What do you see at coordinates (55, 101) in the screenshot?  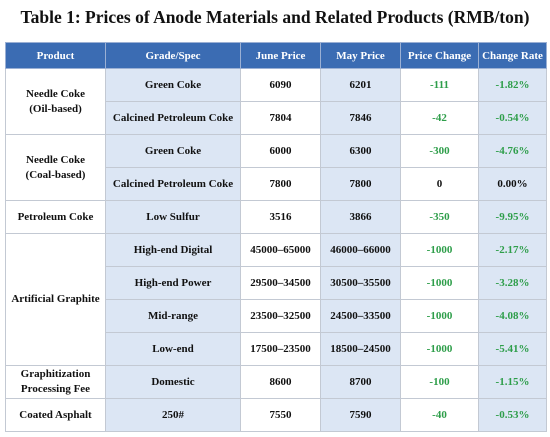 I see `product-cell: Needle Coke (Oil-based)` at bounding box center [55, 101].